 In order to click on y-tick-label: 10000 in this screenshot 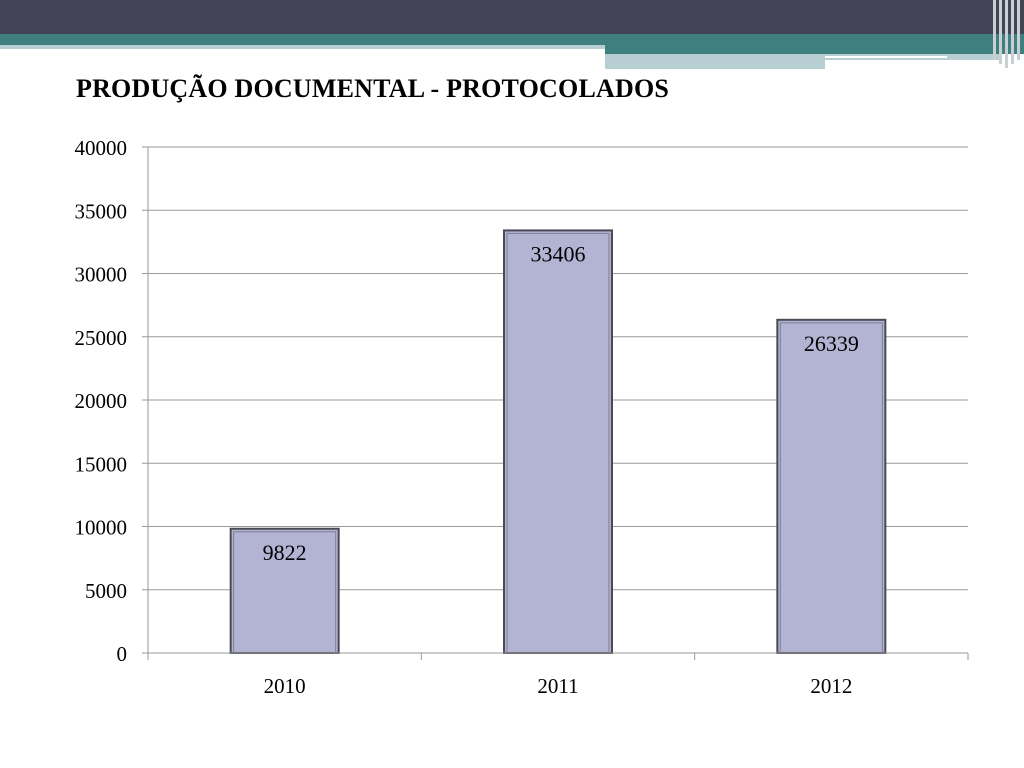, I will do `click(101, 528)`.